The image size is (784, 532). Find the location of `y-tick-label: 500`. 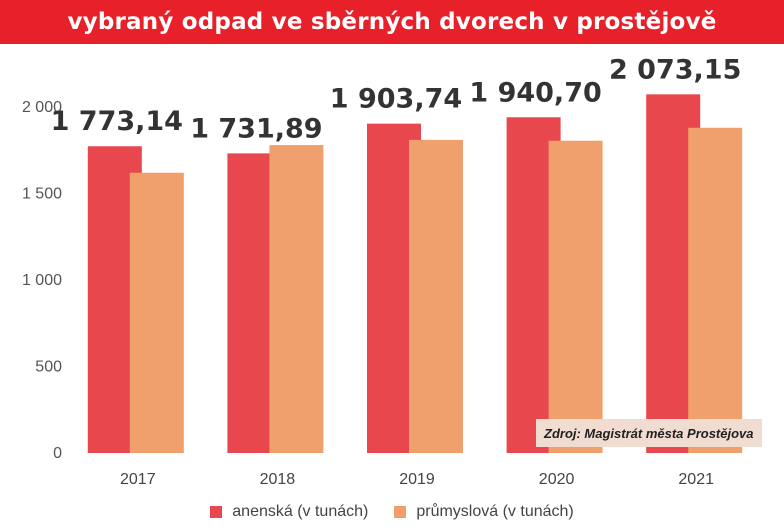

y-tick-label: 500 is located at coordinates (48, 367).